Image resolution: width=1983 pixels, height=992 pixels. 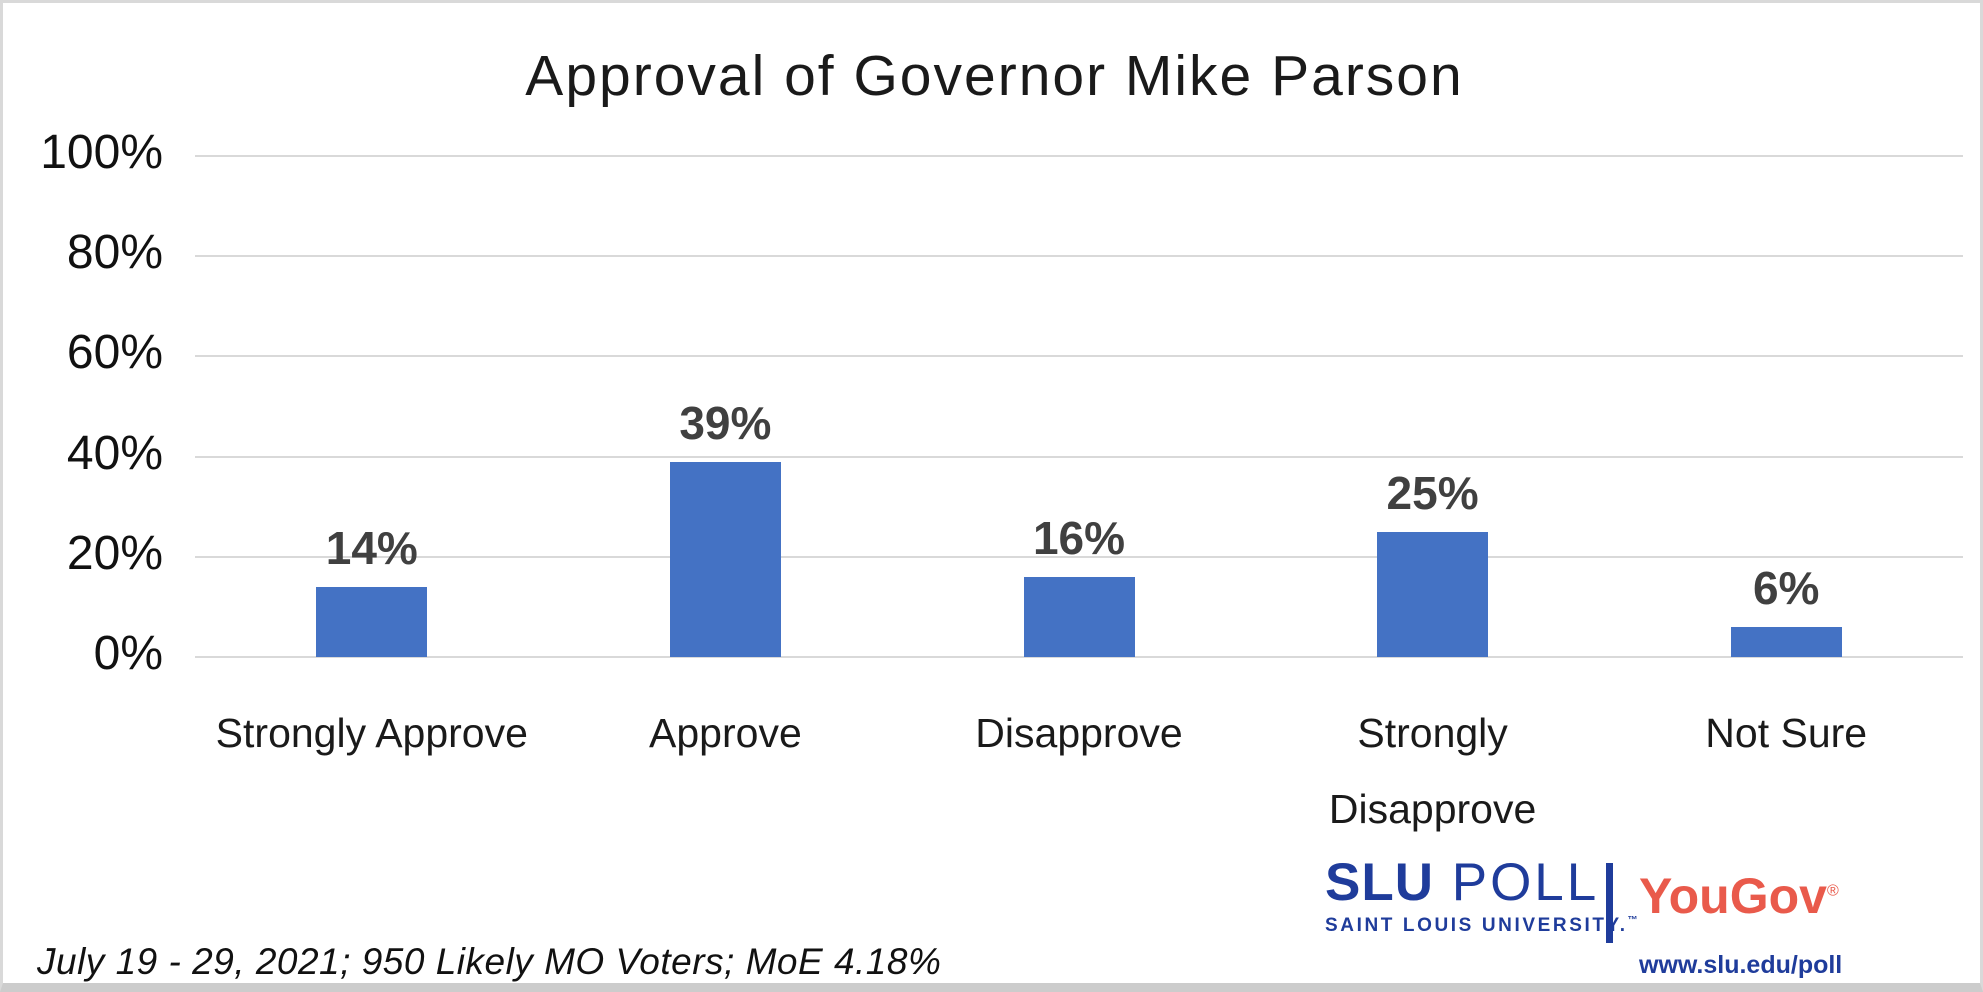 What do you see at coordinates (1786, 587) in the screenshot?
I see `data-label-not-sure: 6%` at bounding box center [1786, 587].